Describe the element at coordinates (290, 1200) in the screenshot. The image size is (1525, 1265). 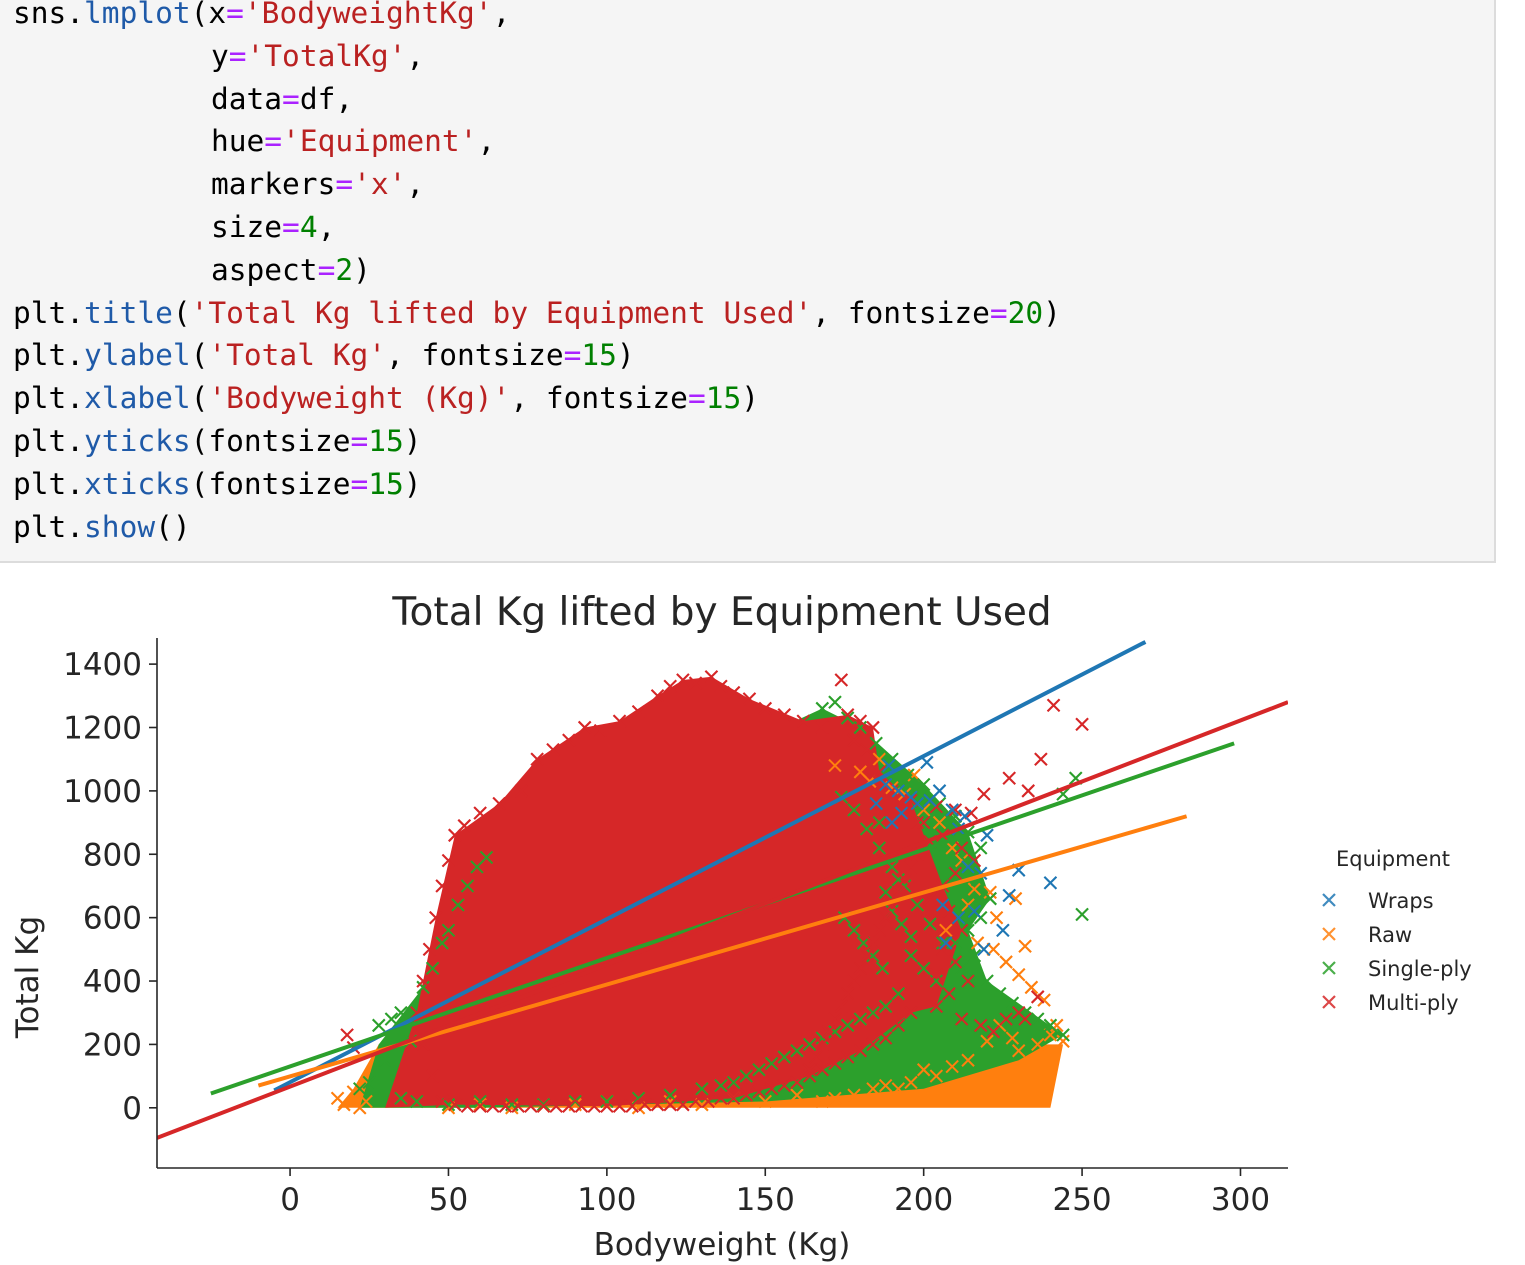
I see `x-tick-label: 0` at that location.